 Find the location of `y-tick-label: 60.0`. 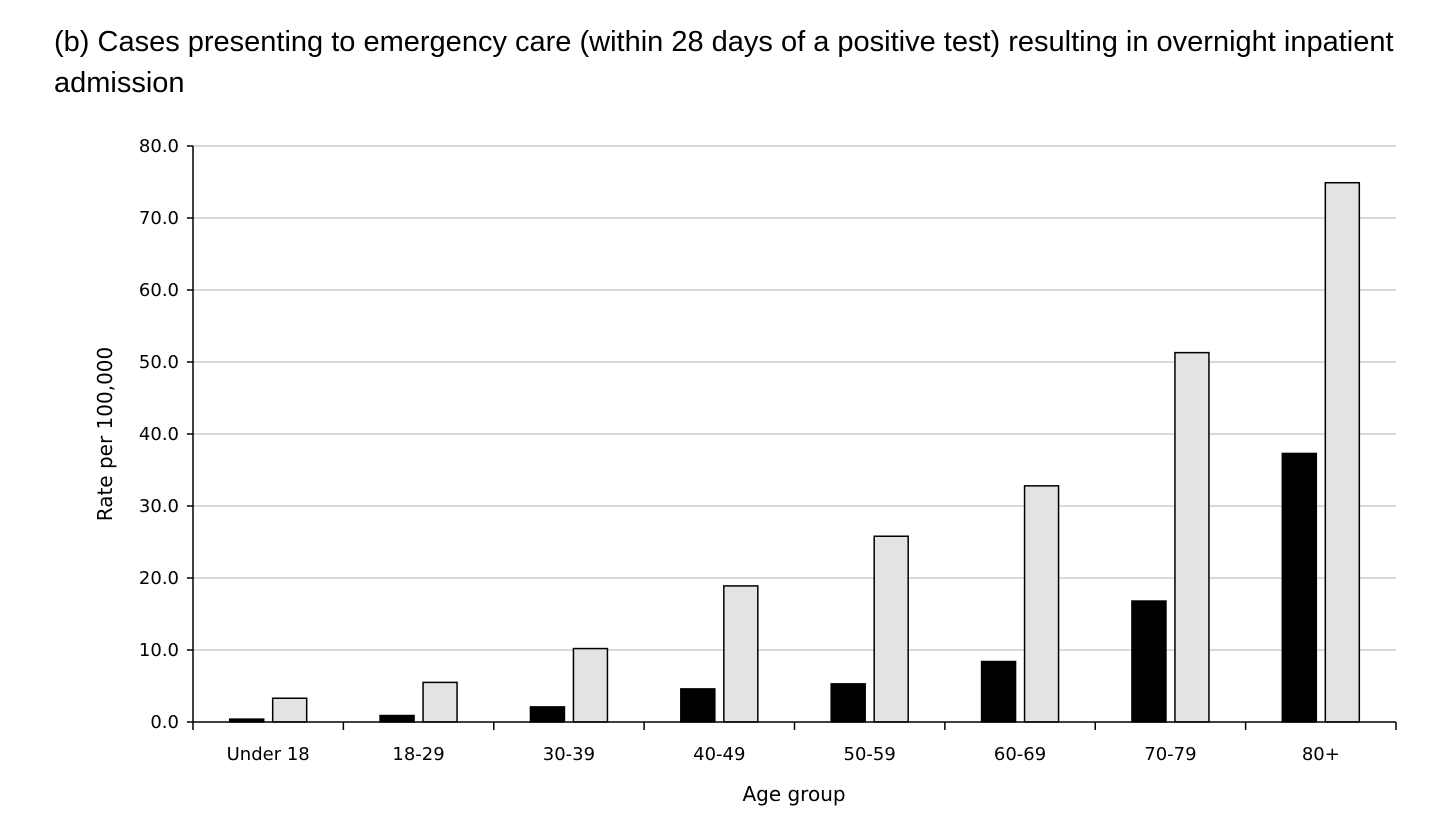

y-tick-label: 60.0 is located at coordinates (159, 290).